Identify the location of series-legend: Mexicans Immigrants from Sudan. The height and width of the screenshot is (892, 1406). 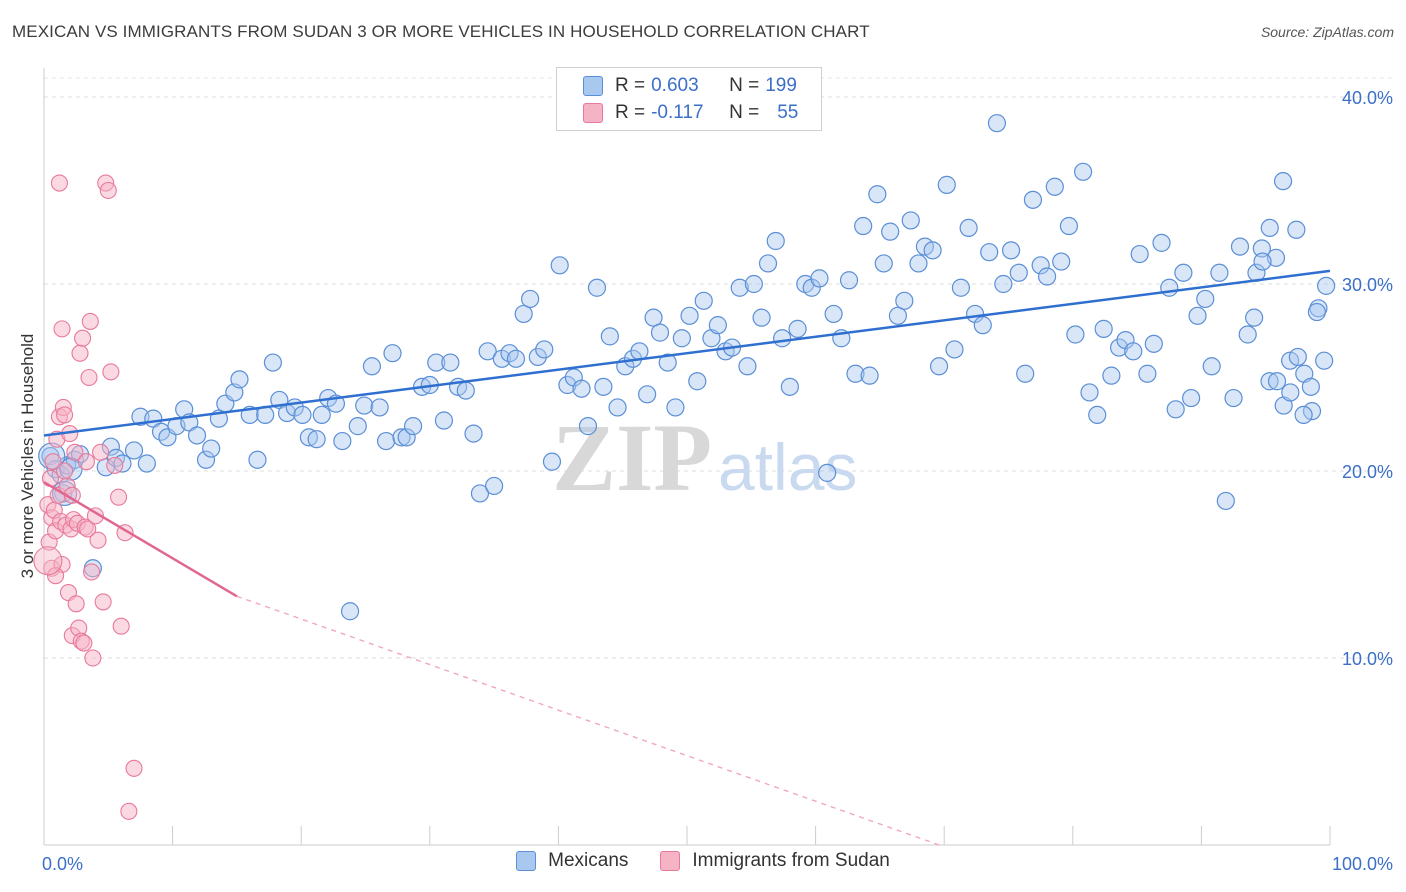
(703, 861).